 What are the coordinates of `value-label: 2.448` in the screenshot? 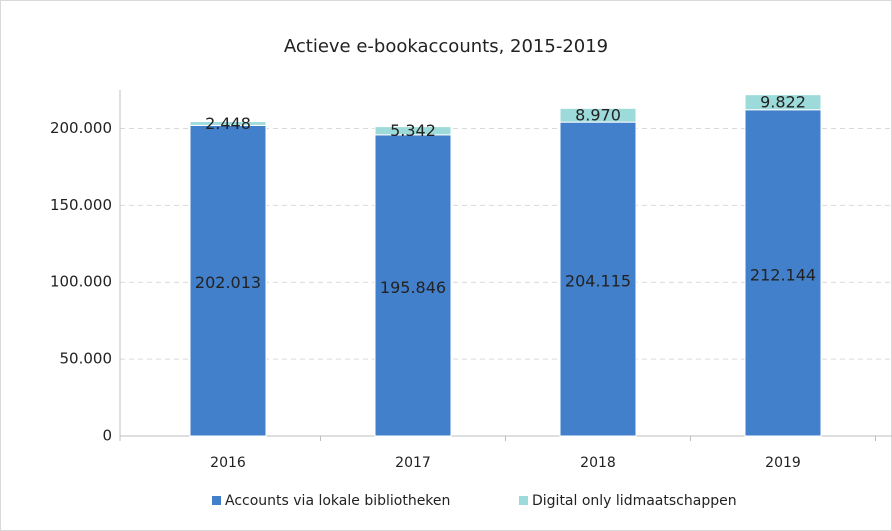 It's located at (228, 123).